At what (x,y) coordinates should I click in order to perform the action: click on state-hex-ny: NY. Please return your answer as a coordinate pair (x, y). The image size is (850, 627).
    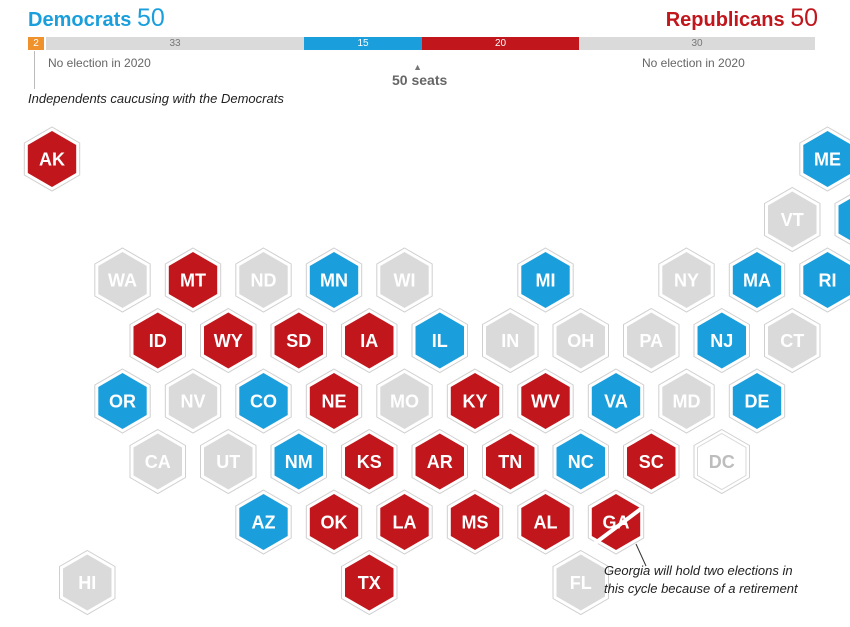
    Looking at the image, I should click on (686, 280).